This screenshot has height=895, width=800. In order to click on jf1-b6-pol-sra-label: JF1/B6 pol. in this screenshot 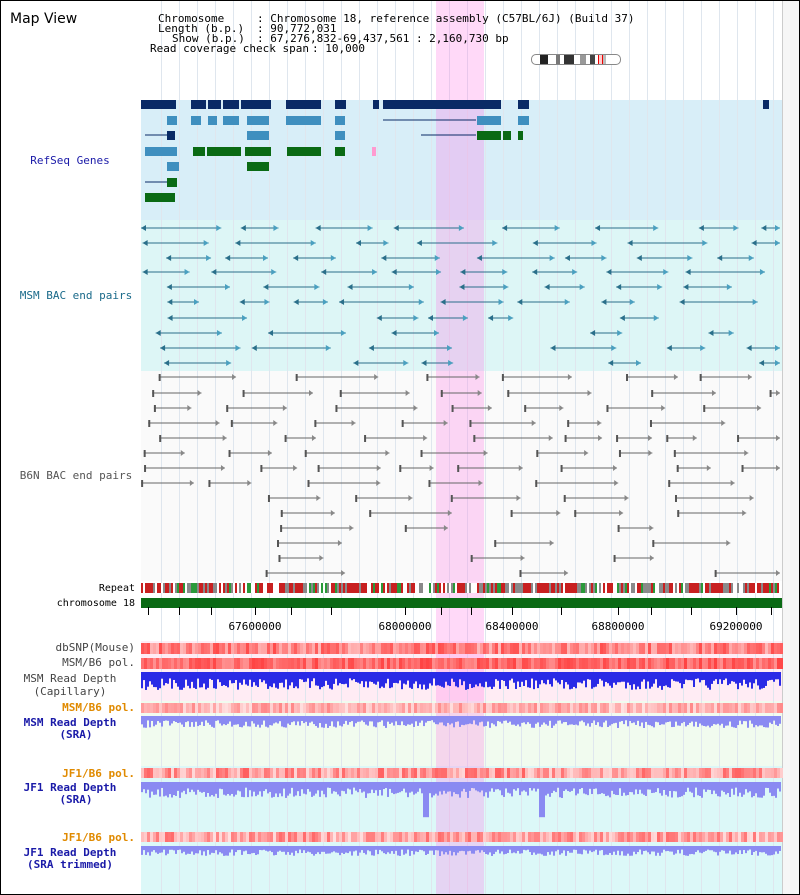, I will do `click(98, 773)`.